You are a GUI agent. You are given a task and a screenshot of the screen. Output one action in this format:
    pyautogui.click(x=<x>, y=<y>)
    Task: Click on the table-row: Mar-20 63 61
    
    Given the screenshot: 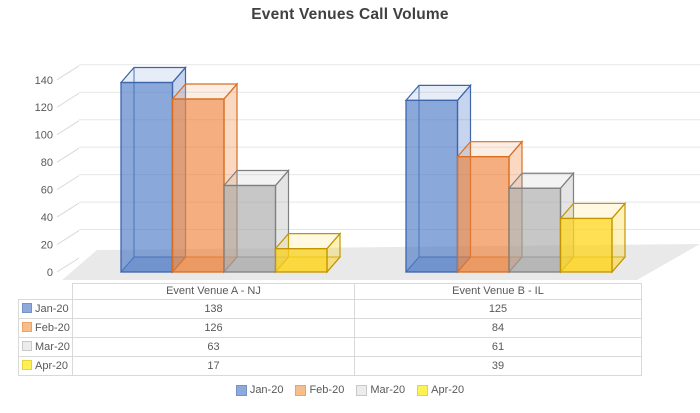 What is the action you would take?
    pyautogui.click(x=330, y=347)
    